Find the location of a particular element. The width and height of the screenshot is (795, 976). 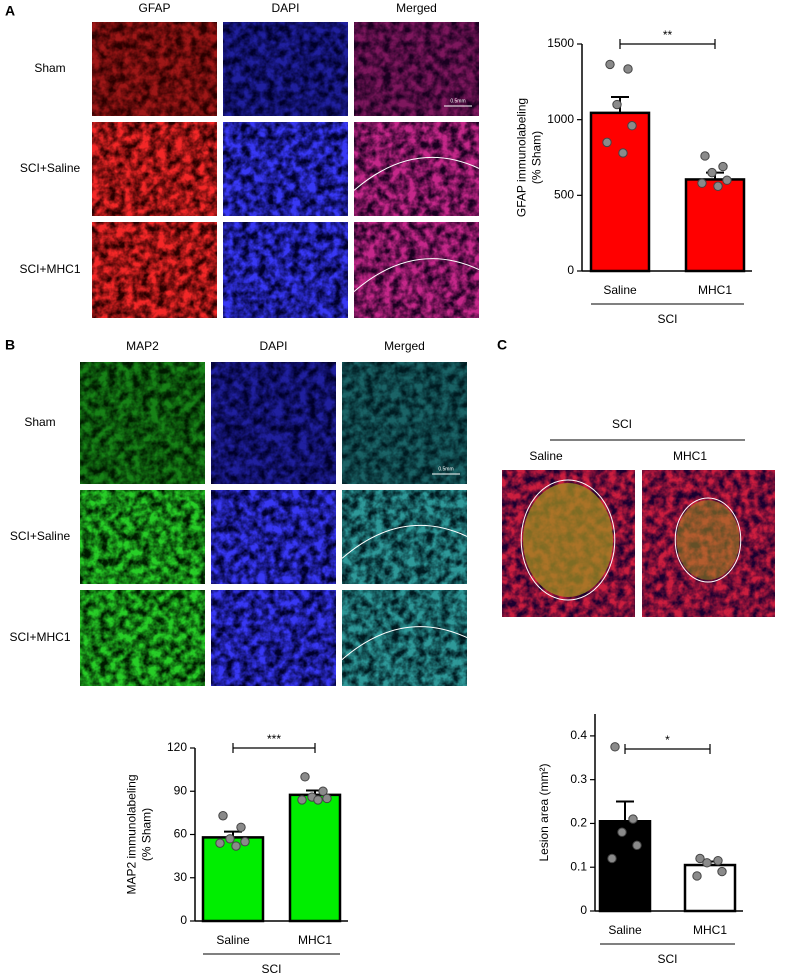

column-header: MAP2 is located at coordinates (142, 346).